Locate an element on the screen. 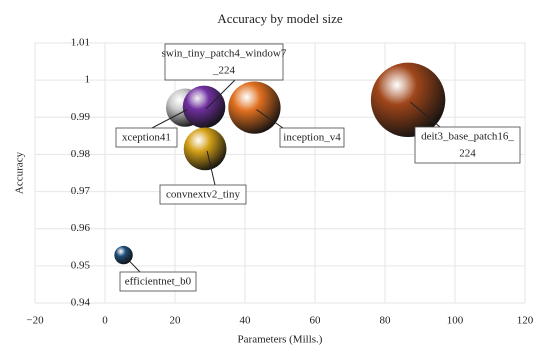 Image resolution: width=550 pixels, height=360 pixels. bubble-label: xception41 is located at coordinates (146, 138).